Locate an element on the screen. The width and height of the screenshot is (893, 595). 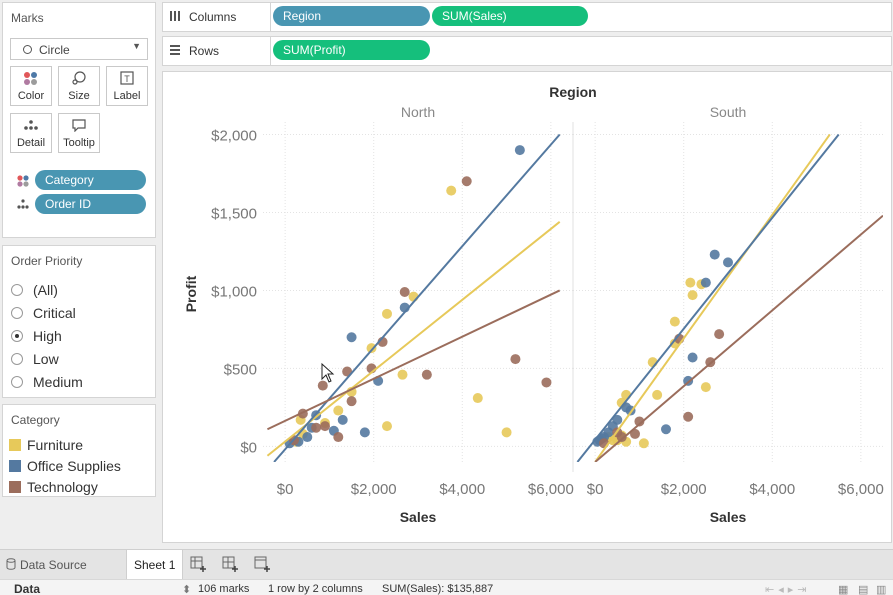
x-axis-label: Sales is located at coordinates (418, 517).